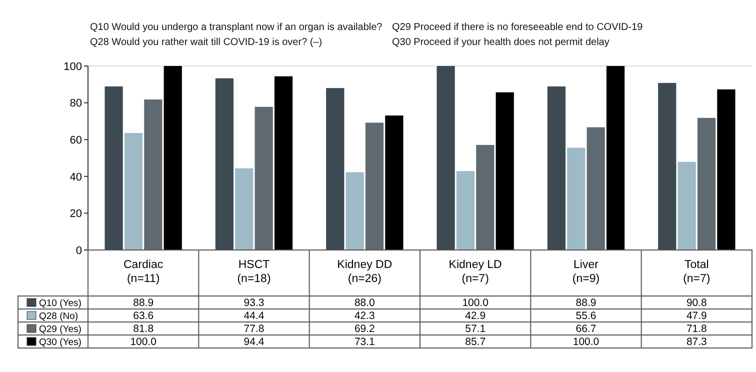 The height and width of the screenshot is (372, 756). Describe the element at coordinates (76, 214) in the screenshot. I see `y-tick-label: 20` at that location.